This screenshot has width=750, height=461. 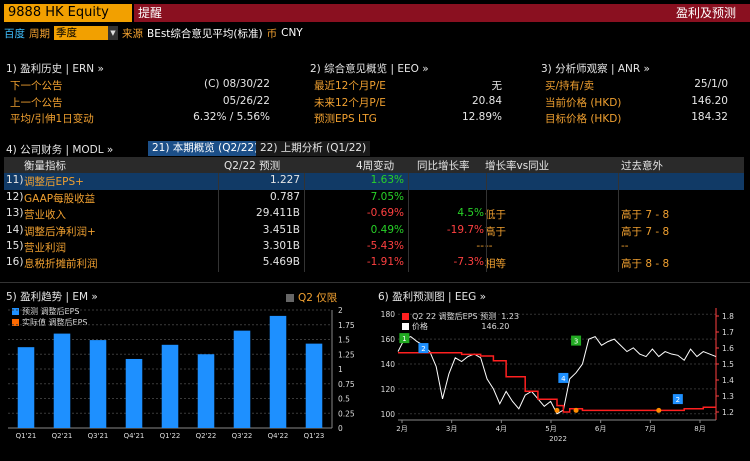 I want to click on alert-tab: 提醒, so click(x=153, y=13).